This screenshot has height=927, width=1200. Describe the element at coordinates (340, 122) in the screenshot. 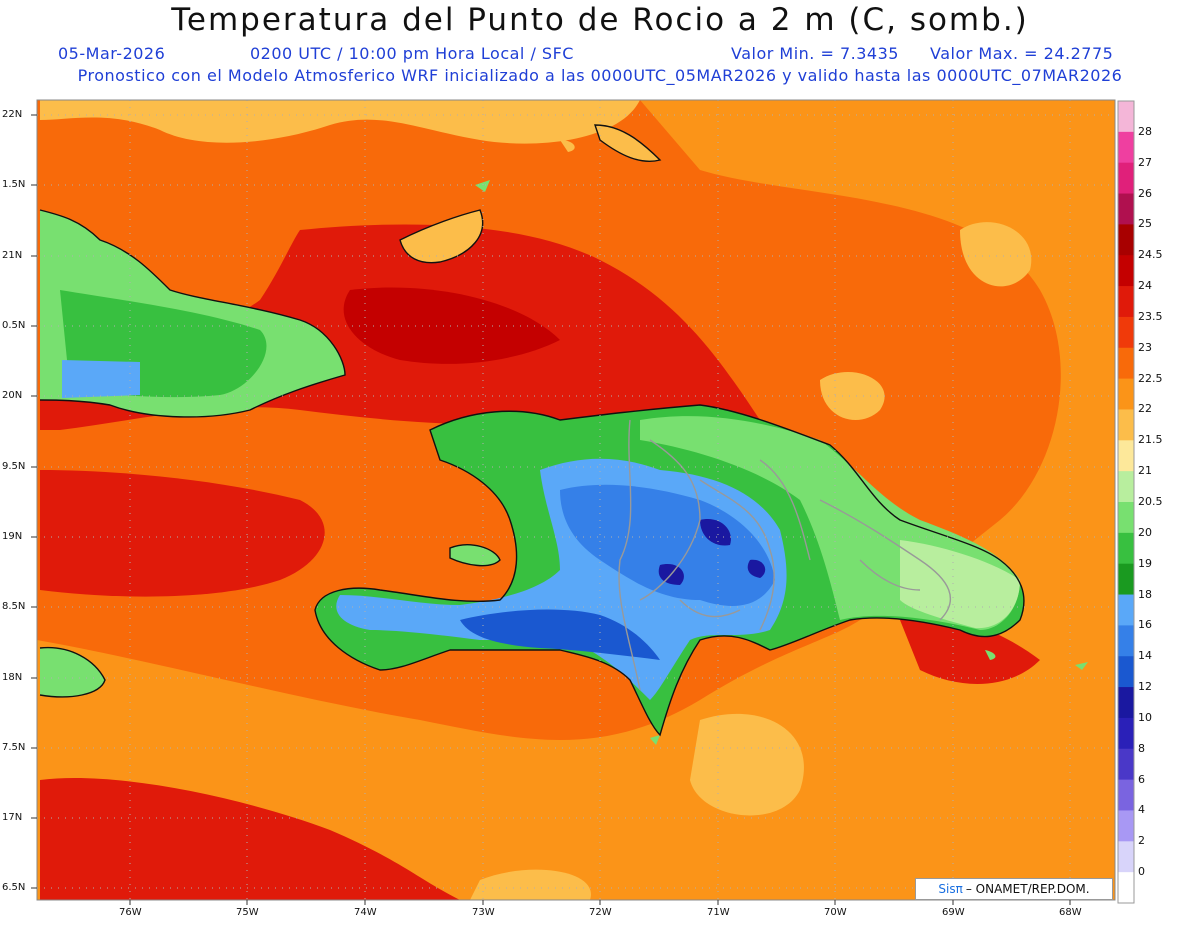

I see `field-21-5-north` at that location.